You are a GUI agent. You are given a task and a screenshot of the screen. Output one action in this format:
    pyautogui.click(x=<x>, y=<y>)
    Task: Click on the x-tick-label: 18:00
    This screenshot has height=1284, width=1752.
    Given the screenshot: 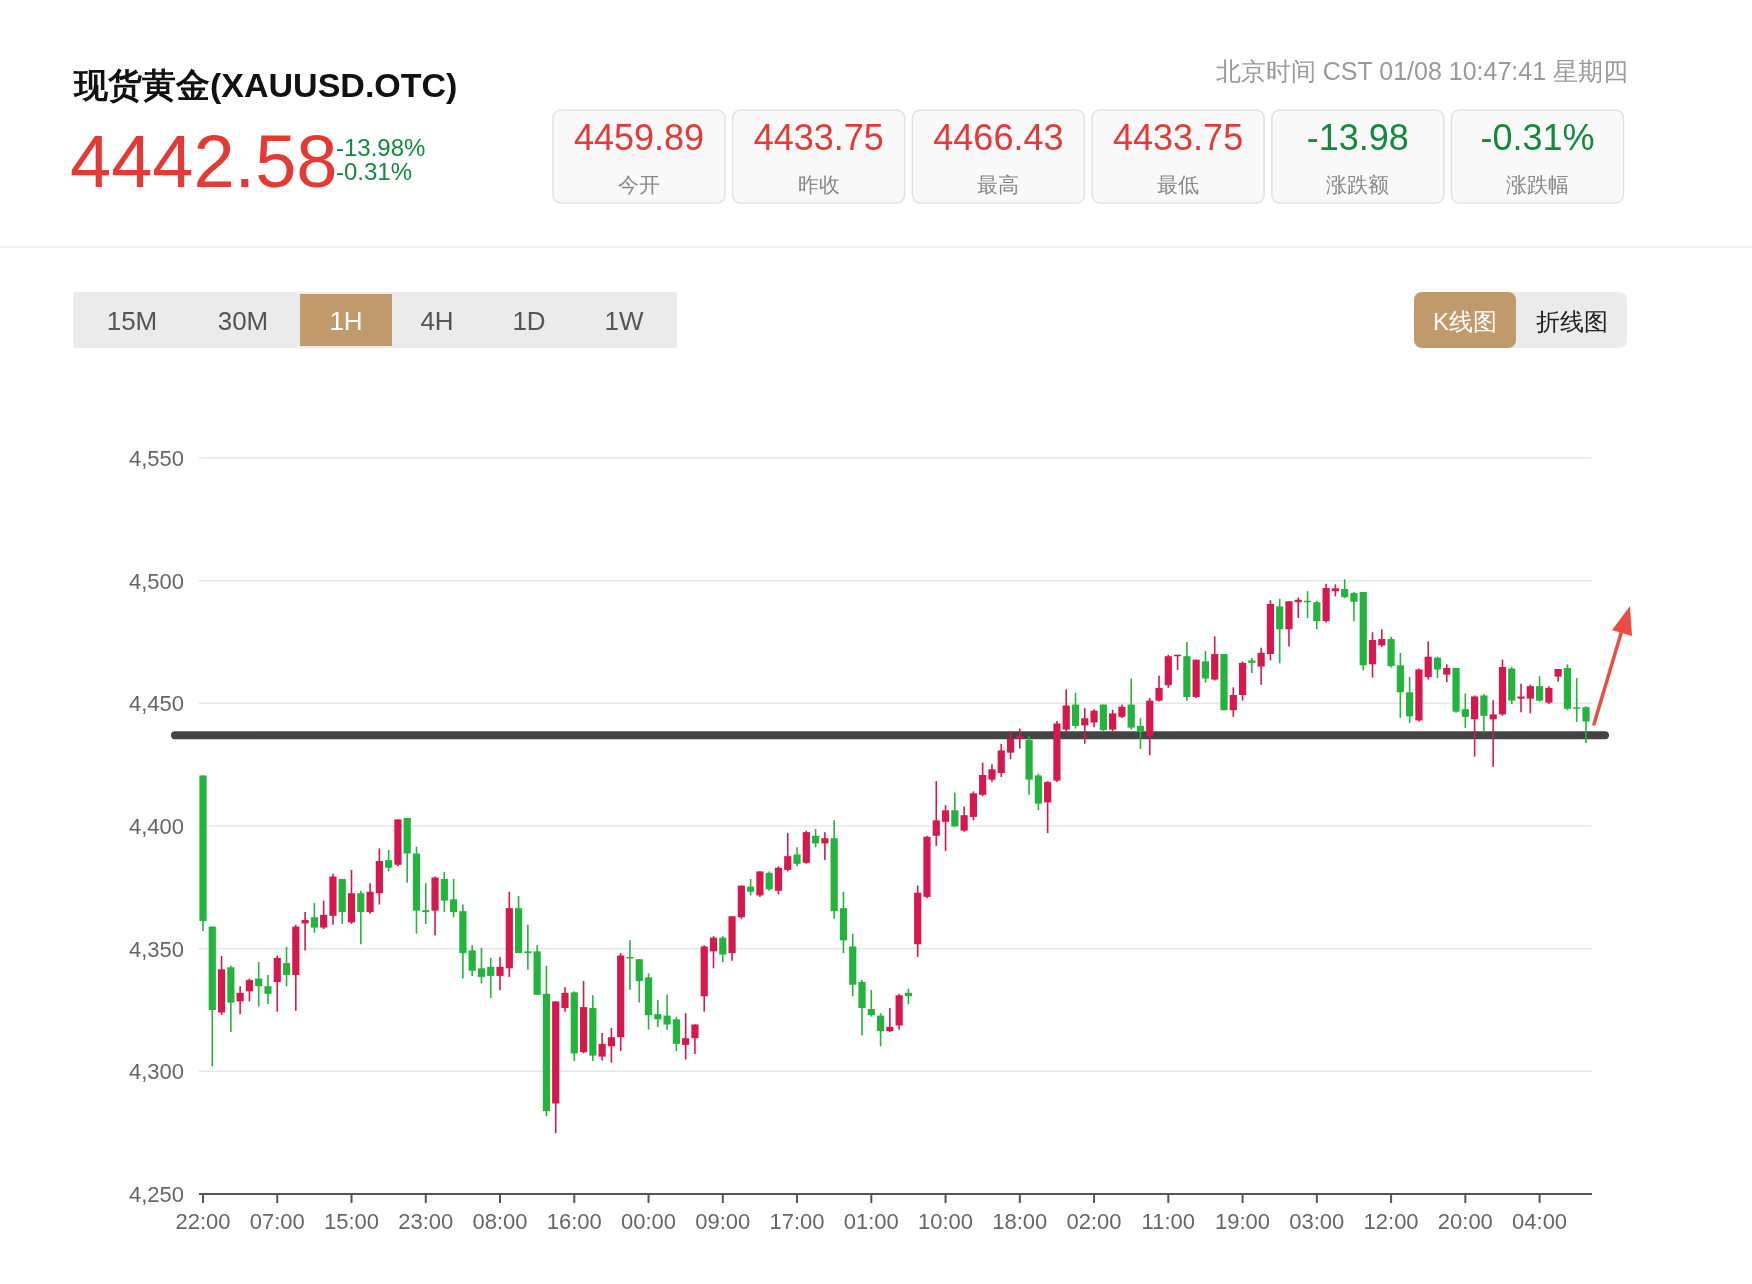 What is the action you would take?
    pyautogui.click(x=1020, y=1221)
    